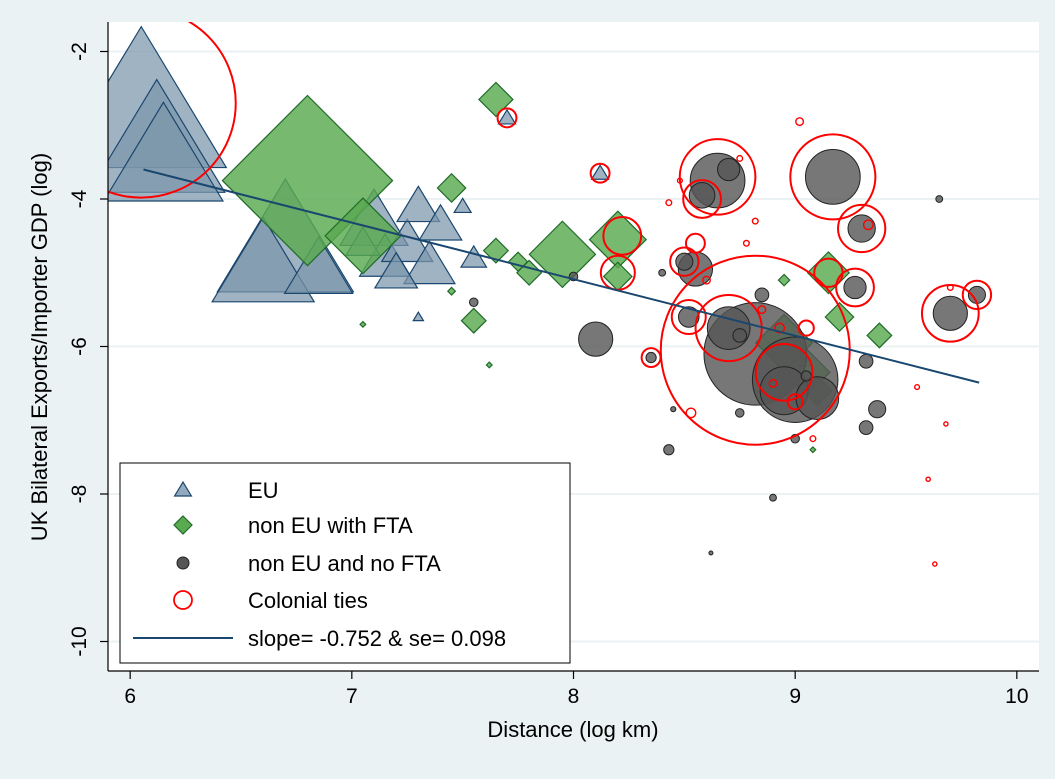  I want to click on x-axis-label: Distance (log km), so click(572, 729).